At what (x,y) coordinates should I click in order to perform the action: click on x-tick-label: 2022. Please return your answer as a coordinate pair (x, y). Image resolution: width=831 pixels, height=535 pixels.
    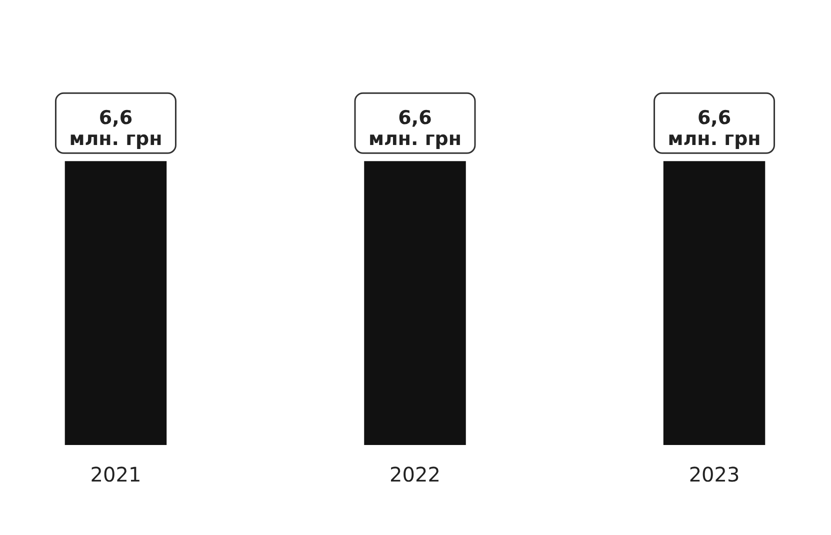
    Looking at the image, I should click on (415, 474).